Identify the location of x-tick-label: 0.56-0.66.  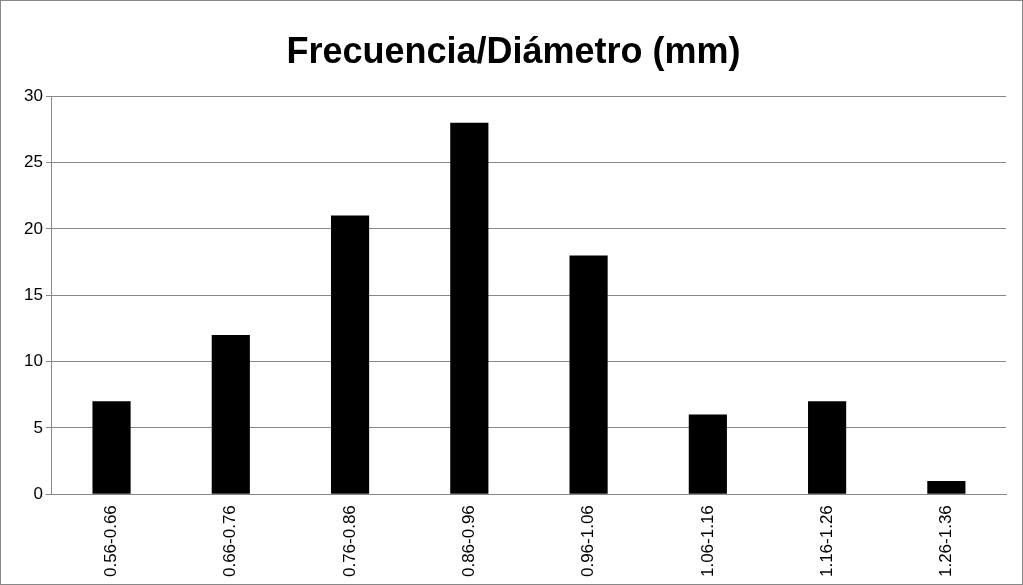
(111, 541).